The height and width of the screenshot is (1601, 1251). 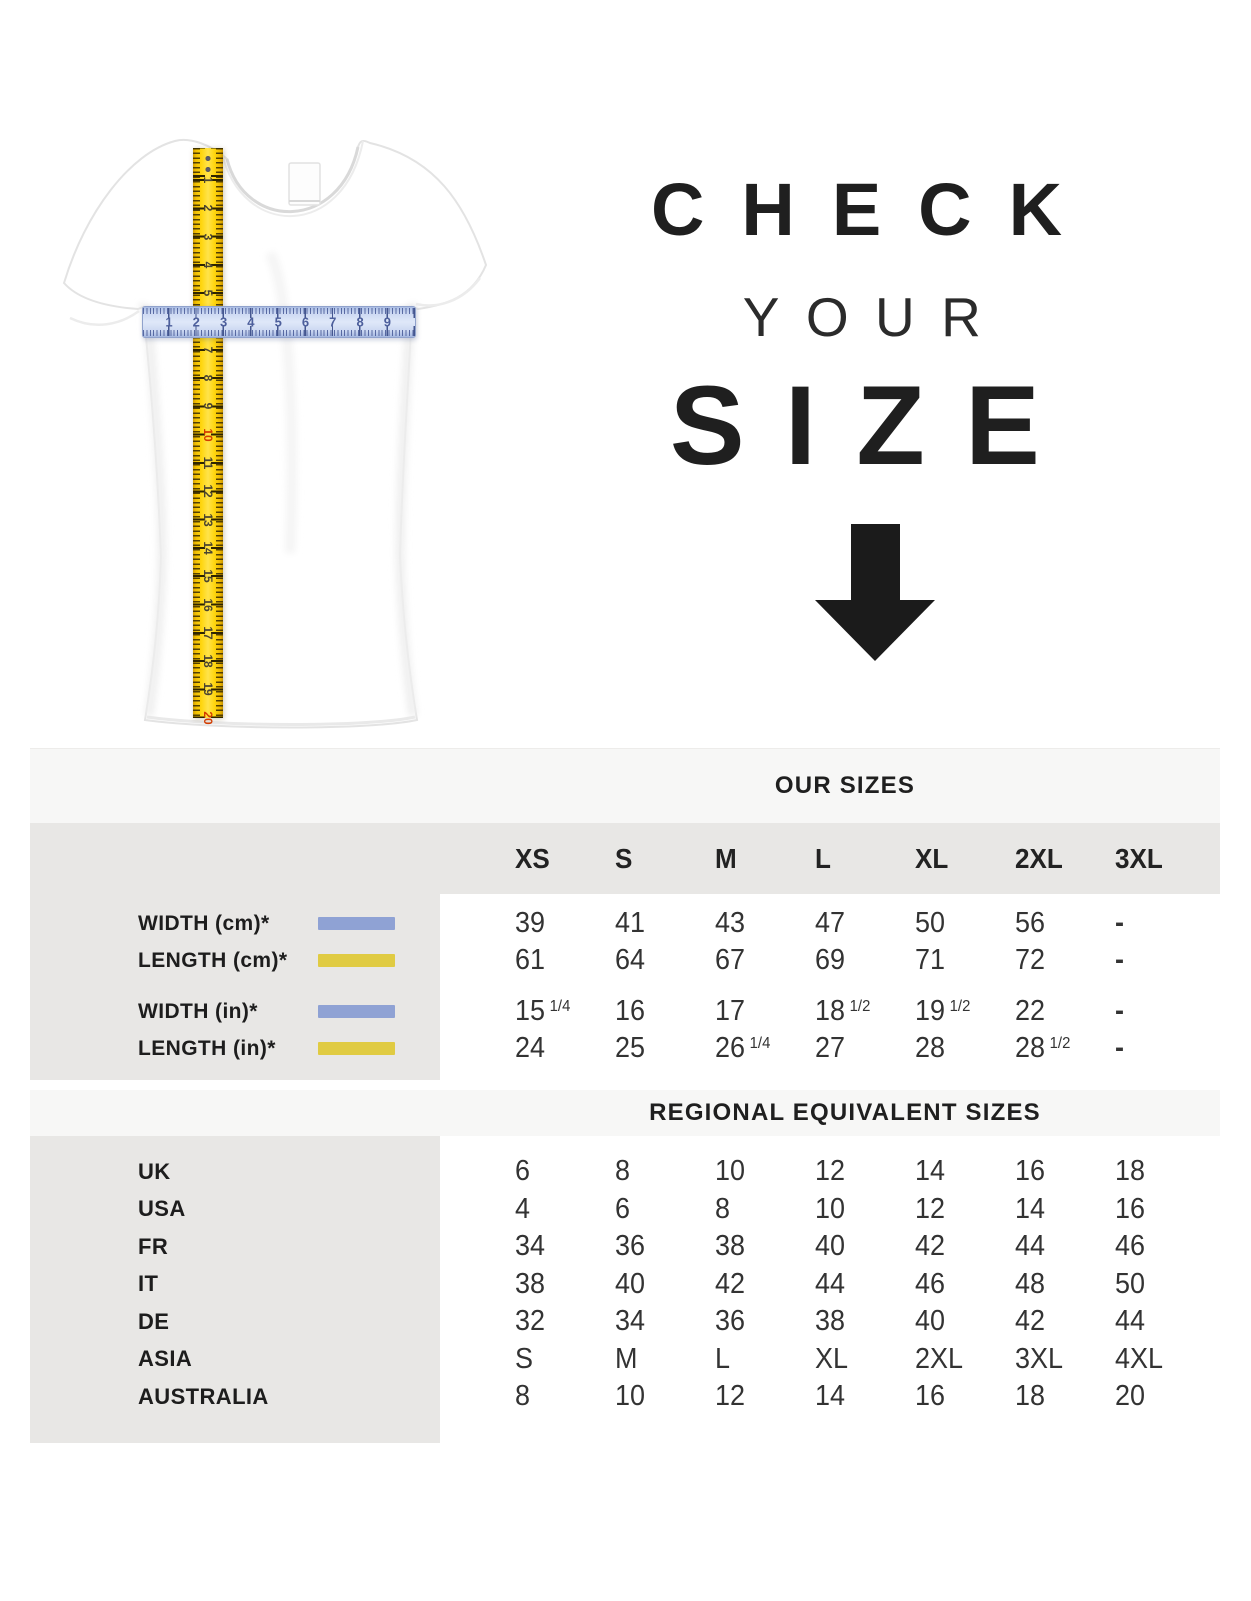 What do you see at coordinates (665, 1246) in the screenshot?
I see `size-value-cell: 36` at bounding box center [665, 1246].